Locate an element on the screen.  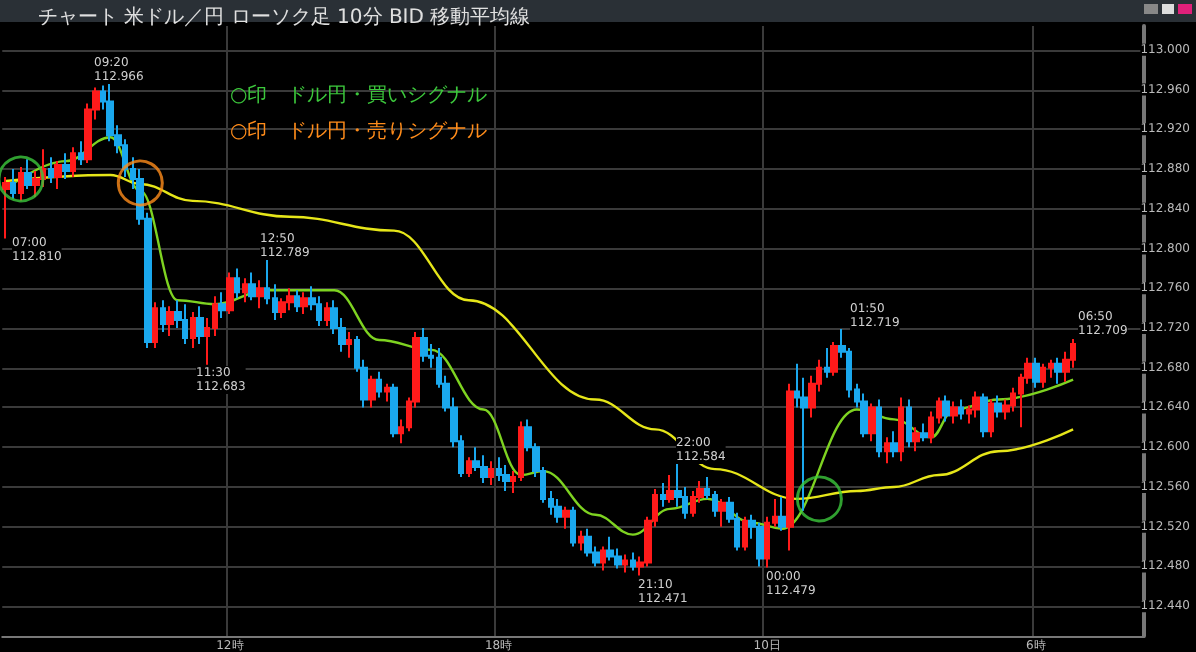
text: ○印 ドル円・買いシグナル is located at coordinates (359, 95).